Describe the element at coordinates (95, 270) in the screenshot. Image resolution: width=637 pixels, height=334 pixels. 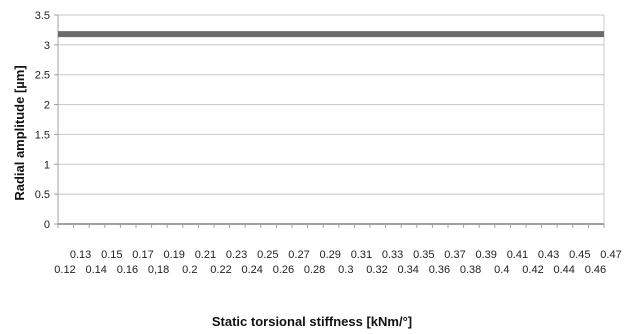
I see `x-tick-label: 0.14` at that location.